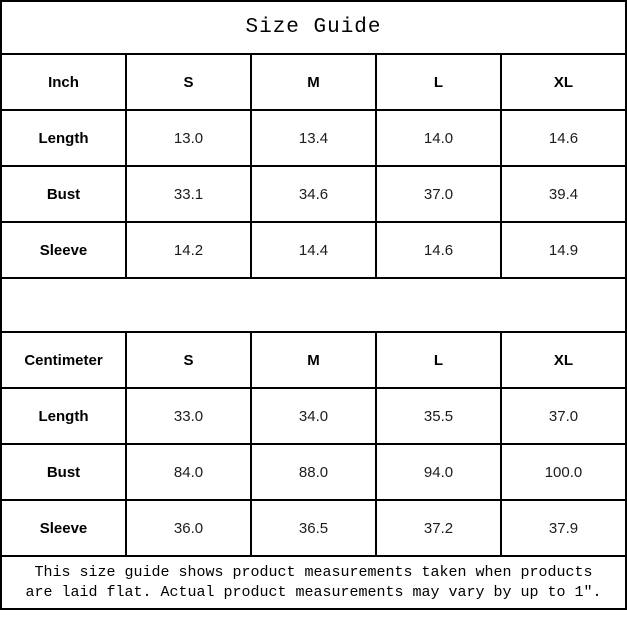  Describe the element at coordinates (188, 194) in the screenshot. I see `measurement-cell: 33.1` at that location.